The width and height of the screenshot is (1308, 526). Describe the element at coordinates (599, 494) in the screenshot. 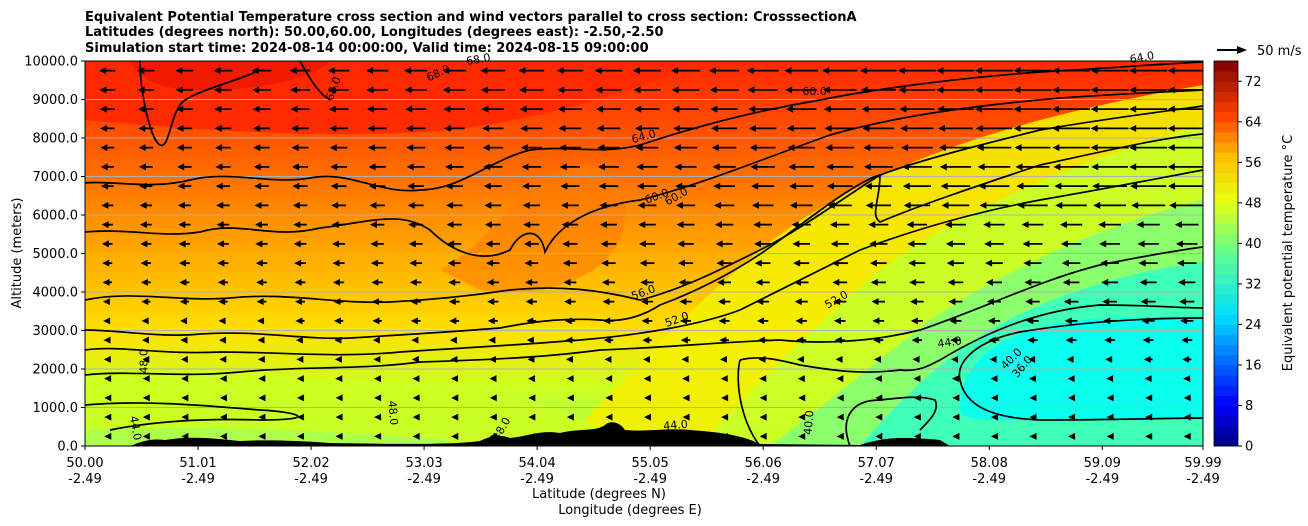

I see `x-axis-label: Latitude (degrees N)` at that location.